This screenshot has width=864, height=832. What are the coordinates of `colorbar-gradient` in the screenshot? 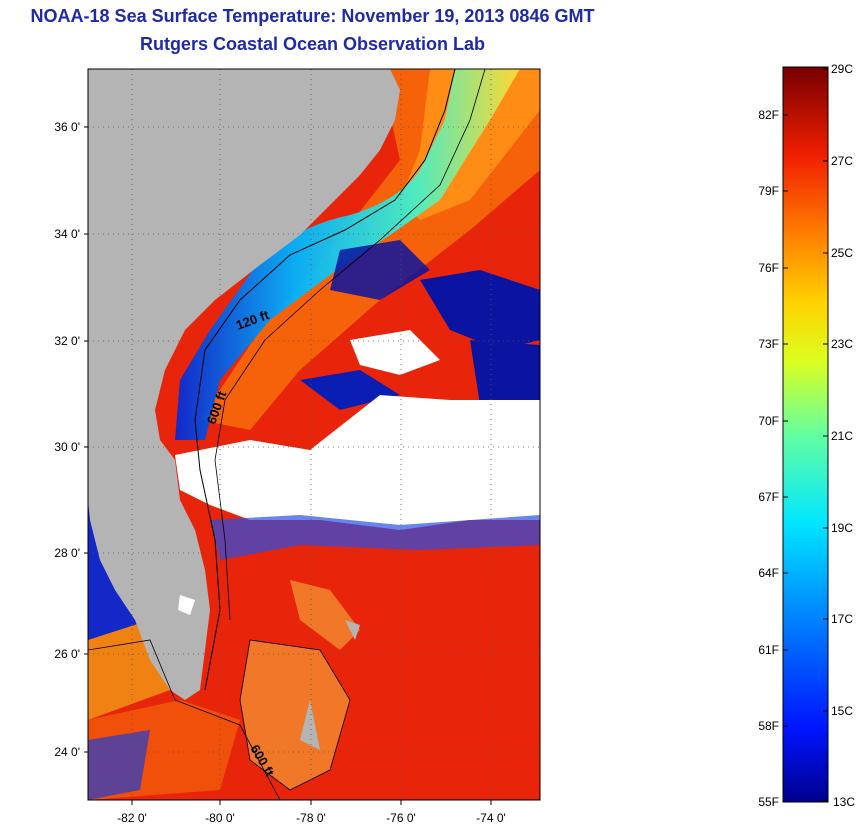 It's located at (805, 434).